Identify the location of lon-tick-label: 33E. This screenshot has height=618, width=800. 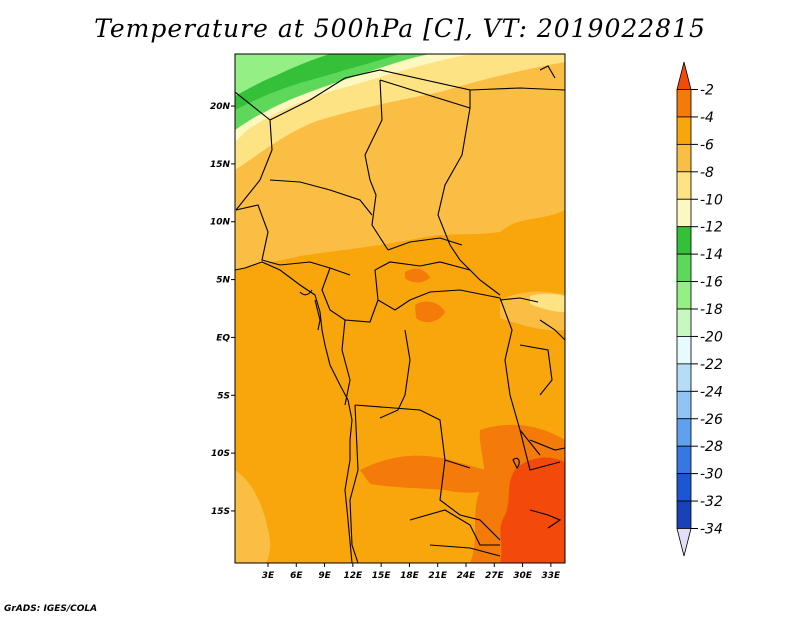
(552, 576).